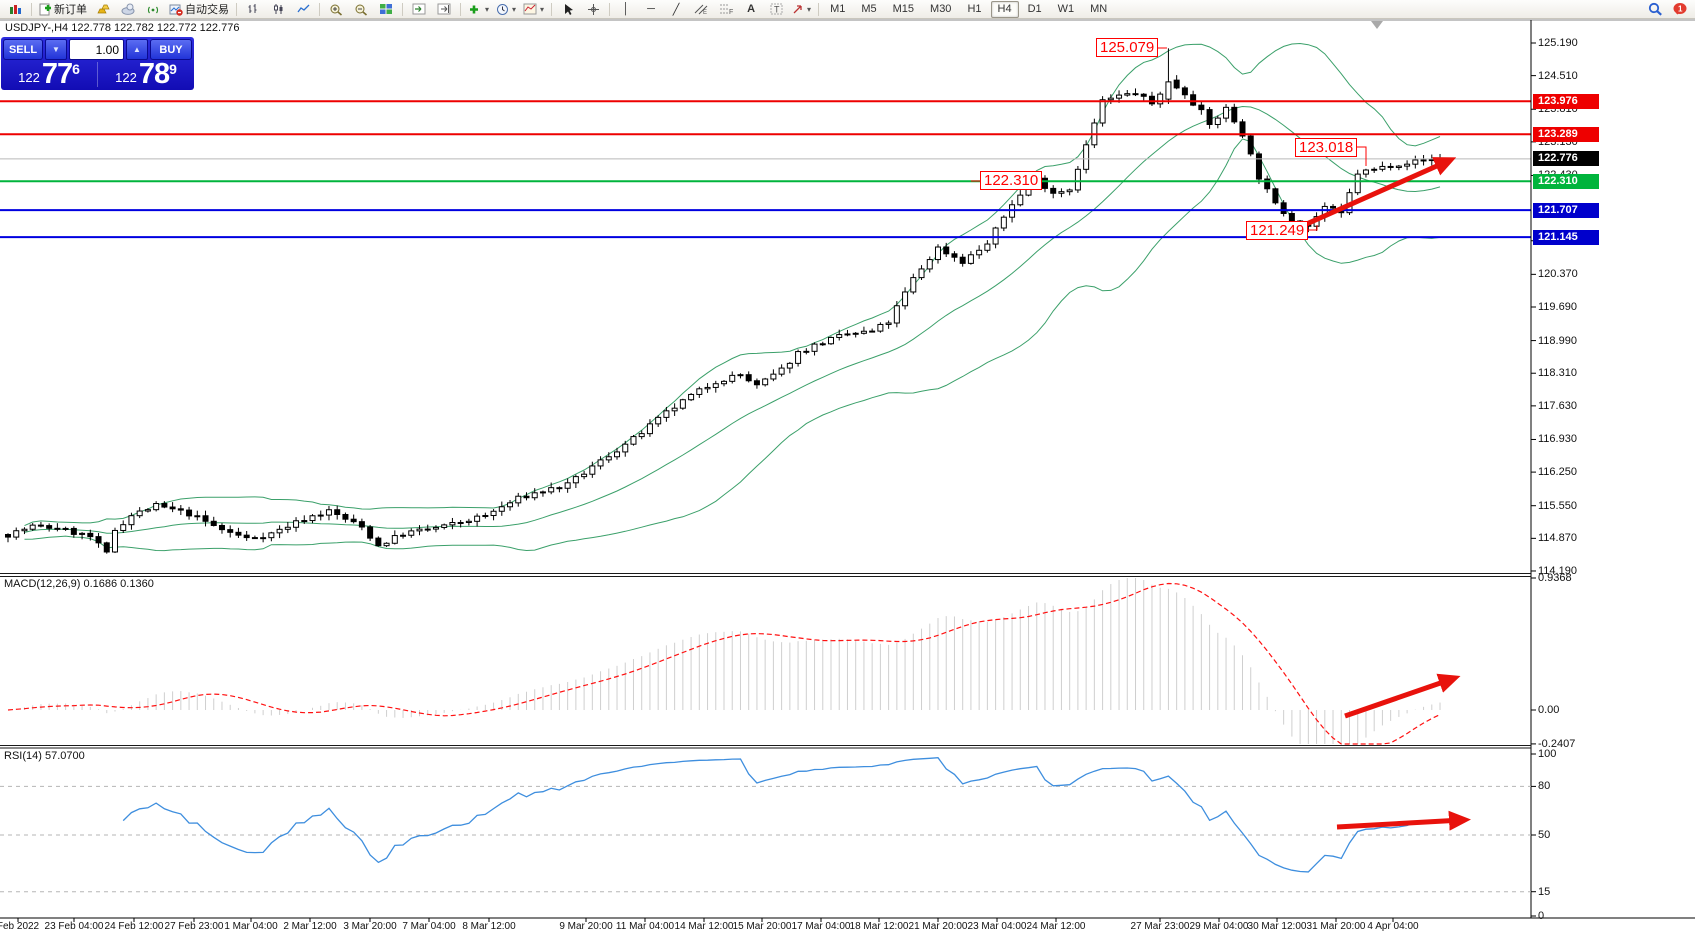 This screenshot has width=1695, height=932. Describe the element at coordinates (1056, 926) in the screenshot. I see `time-axis-label: 24 Mar 12:00` at that location.